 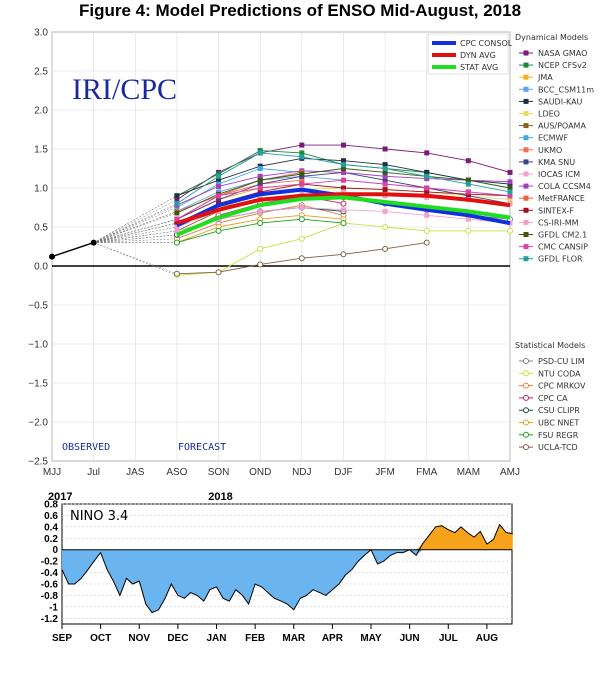 I want to click on observed-point, so click(x=52, y=256).